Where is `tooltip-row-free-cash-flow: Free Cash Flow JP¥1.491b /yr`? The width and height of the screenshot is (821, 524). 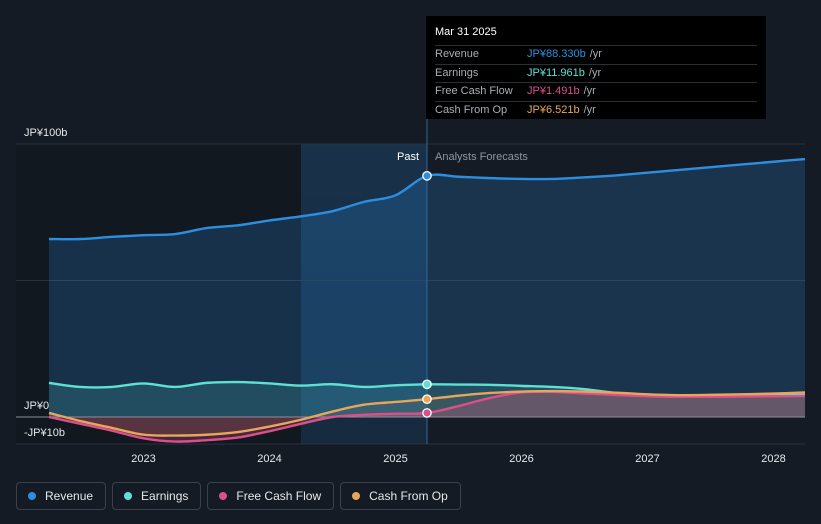 tooltip-row-free-cash-flow: Free Cash Flow JP¥1.491b /yr is located at coordinates (596, 91).